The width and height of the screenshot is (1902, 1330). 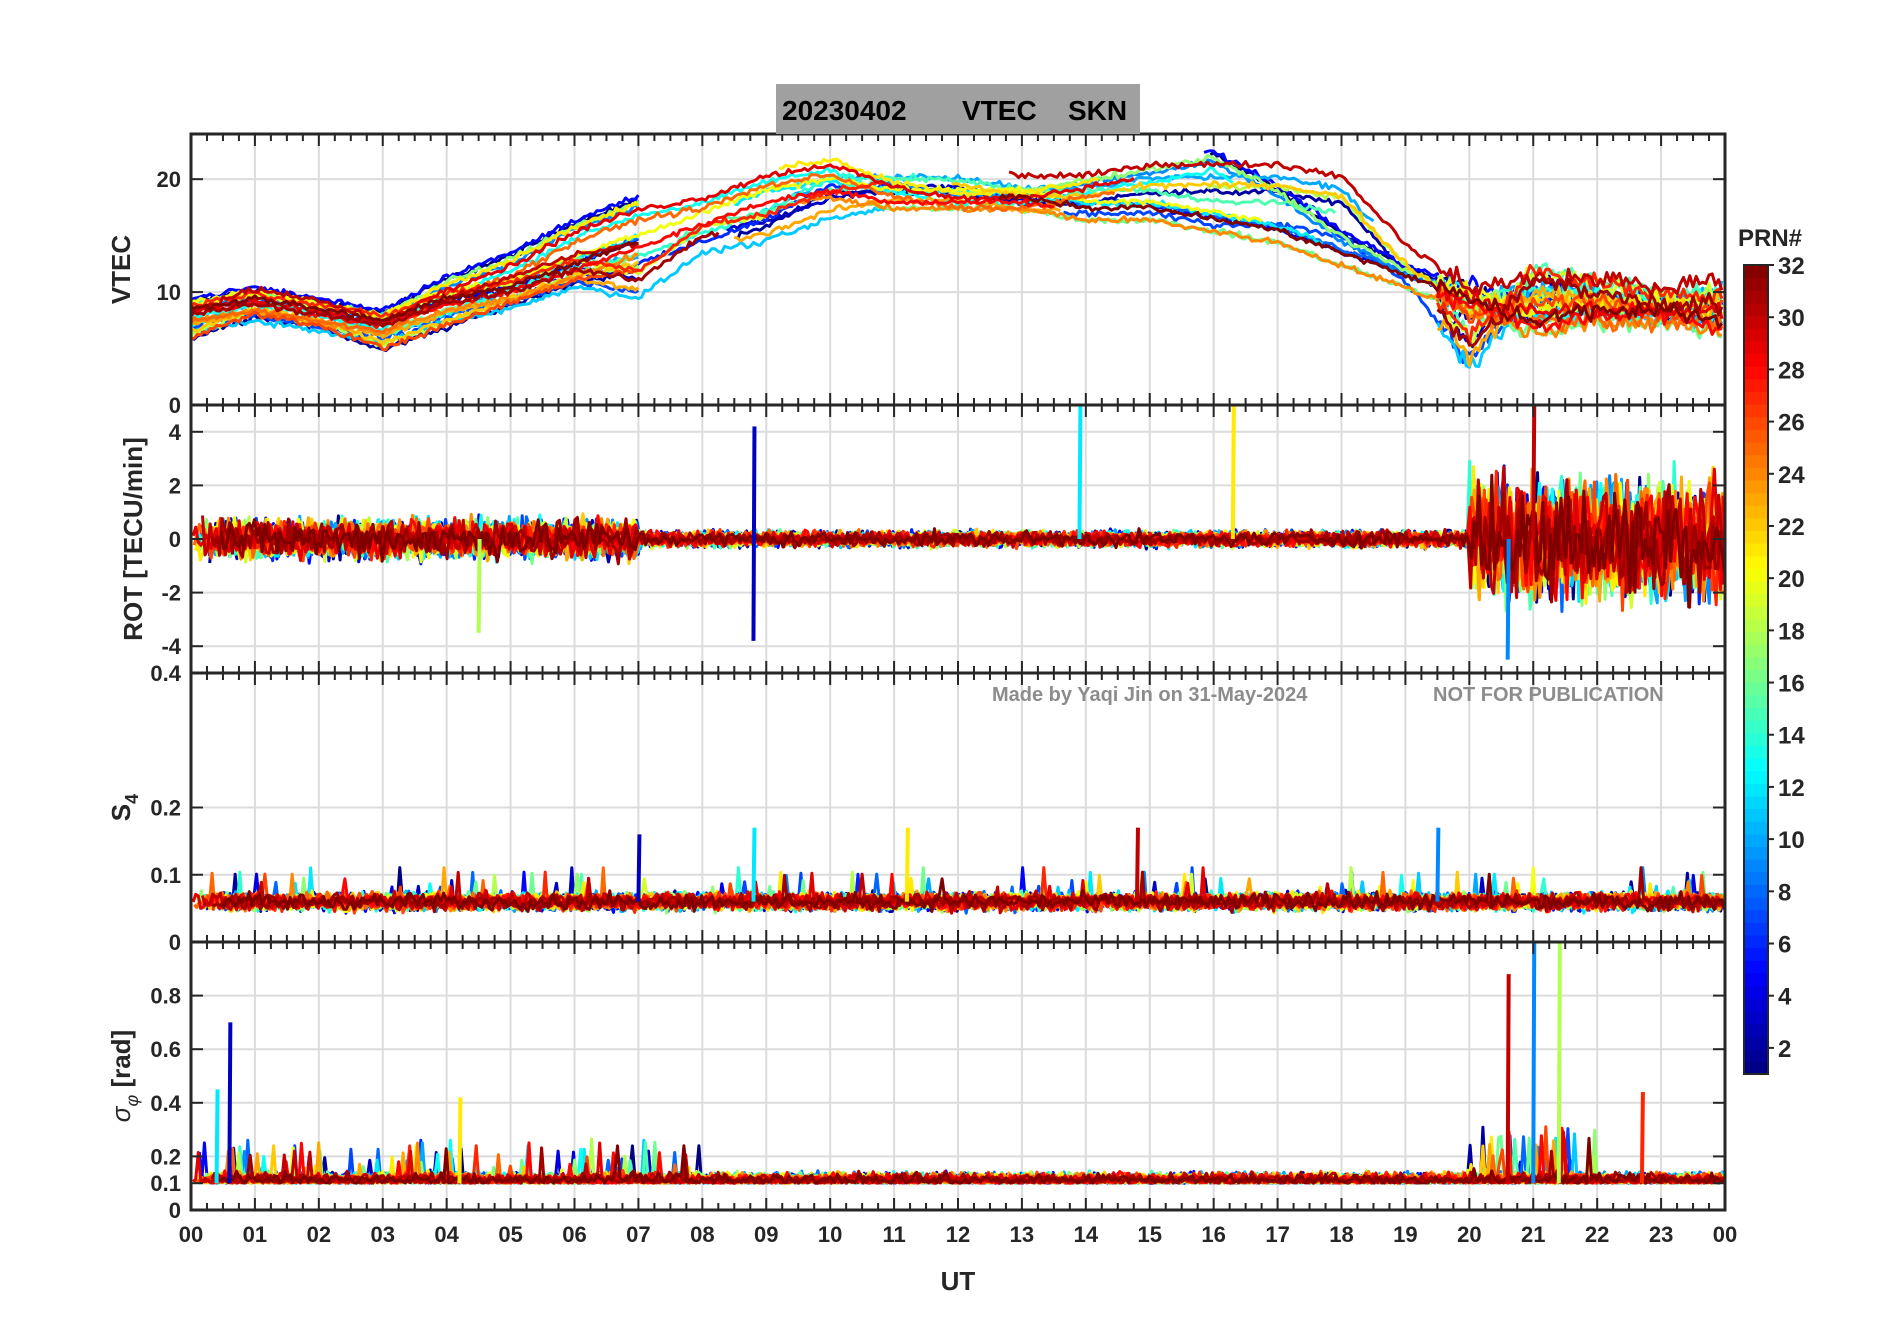 I want to click on y-tick-label: 4, so click(x=175, y=432).